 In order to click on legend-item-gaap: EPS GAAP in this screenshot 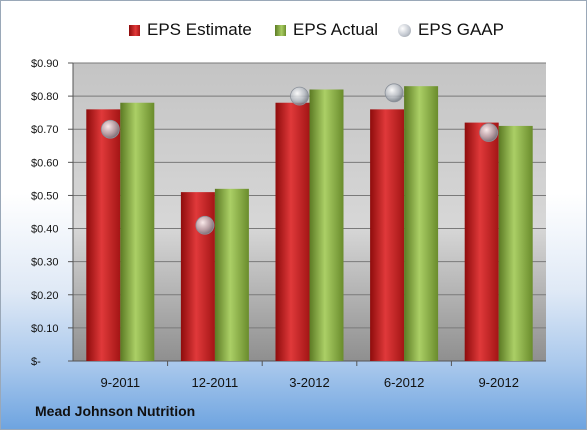, I will do `click(451, 30)`.